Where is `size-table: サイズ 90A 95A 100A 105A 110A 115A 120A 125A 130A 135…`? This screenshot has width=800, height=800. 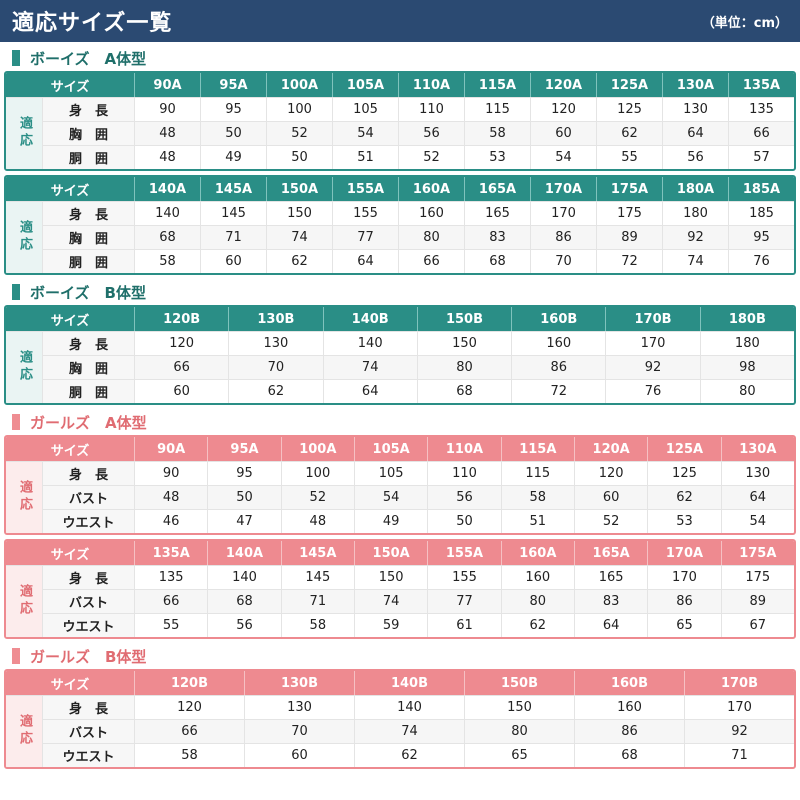 size-table: サイズ 90A 95A 100A 105A 110A 115A 120A 125A 130A 135… is located at coordinates (400, 121).